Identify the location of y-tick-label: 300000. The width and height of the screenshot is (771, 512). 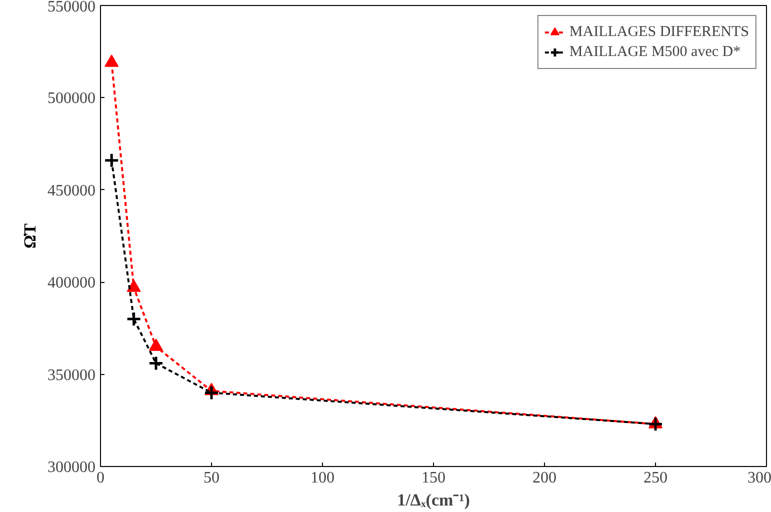
(72, 467).